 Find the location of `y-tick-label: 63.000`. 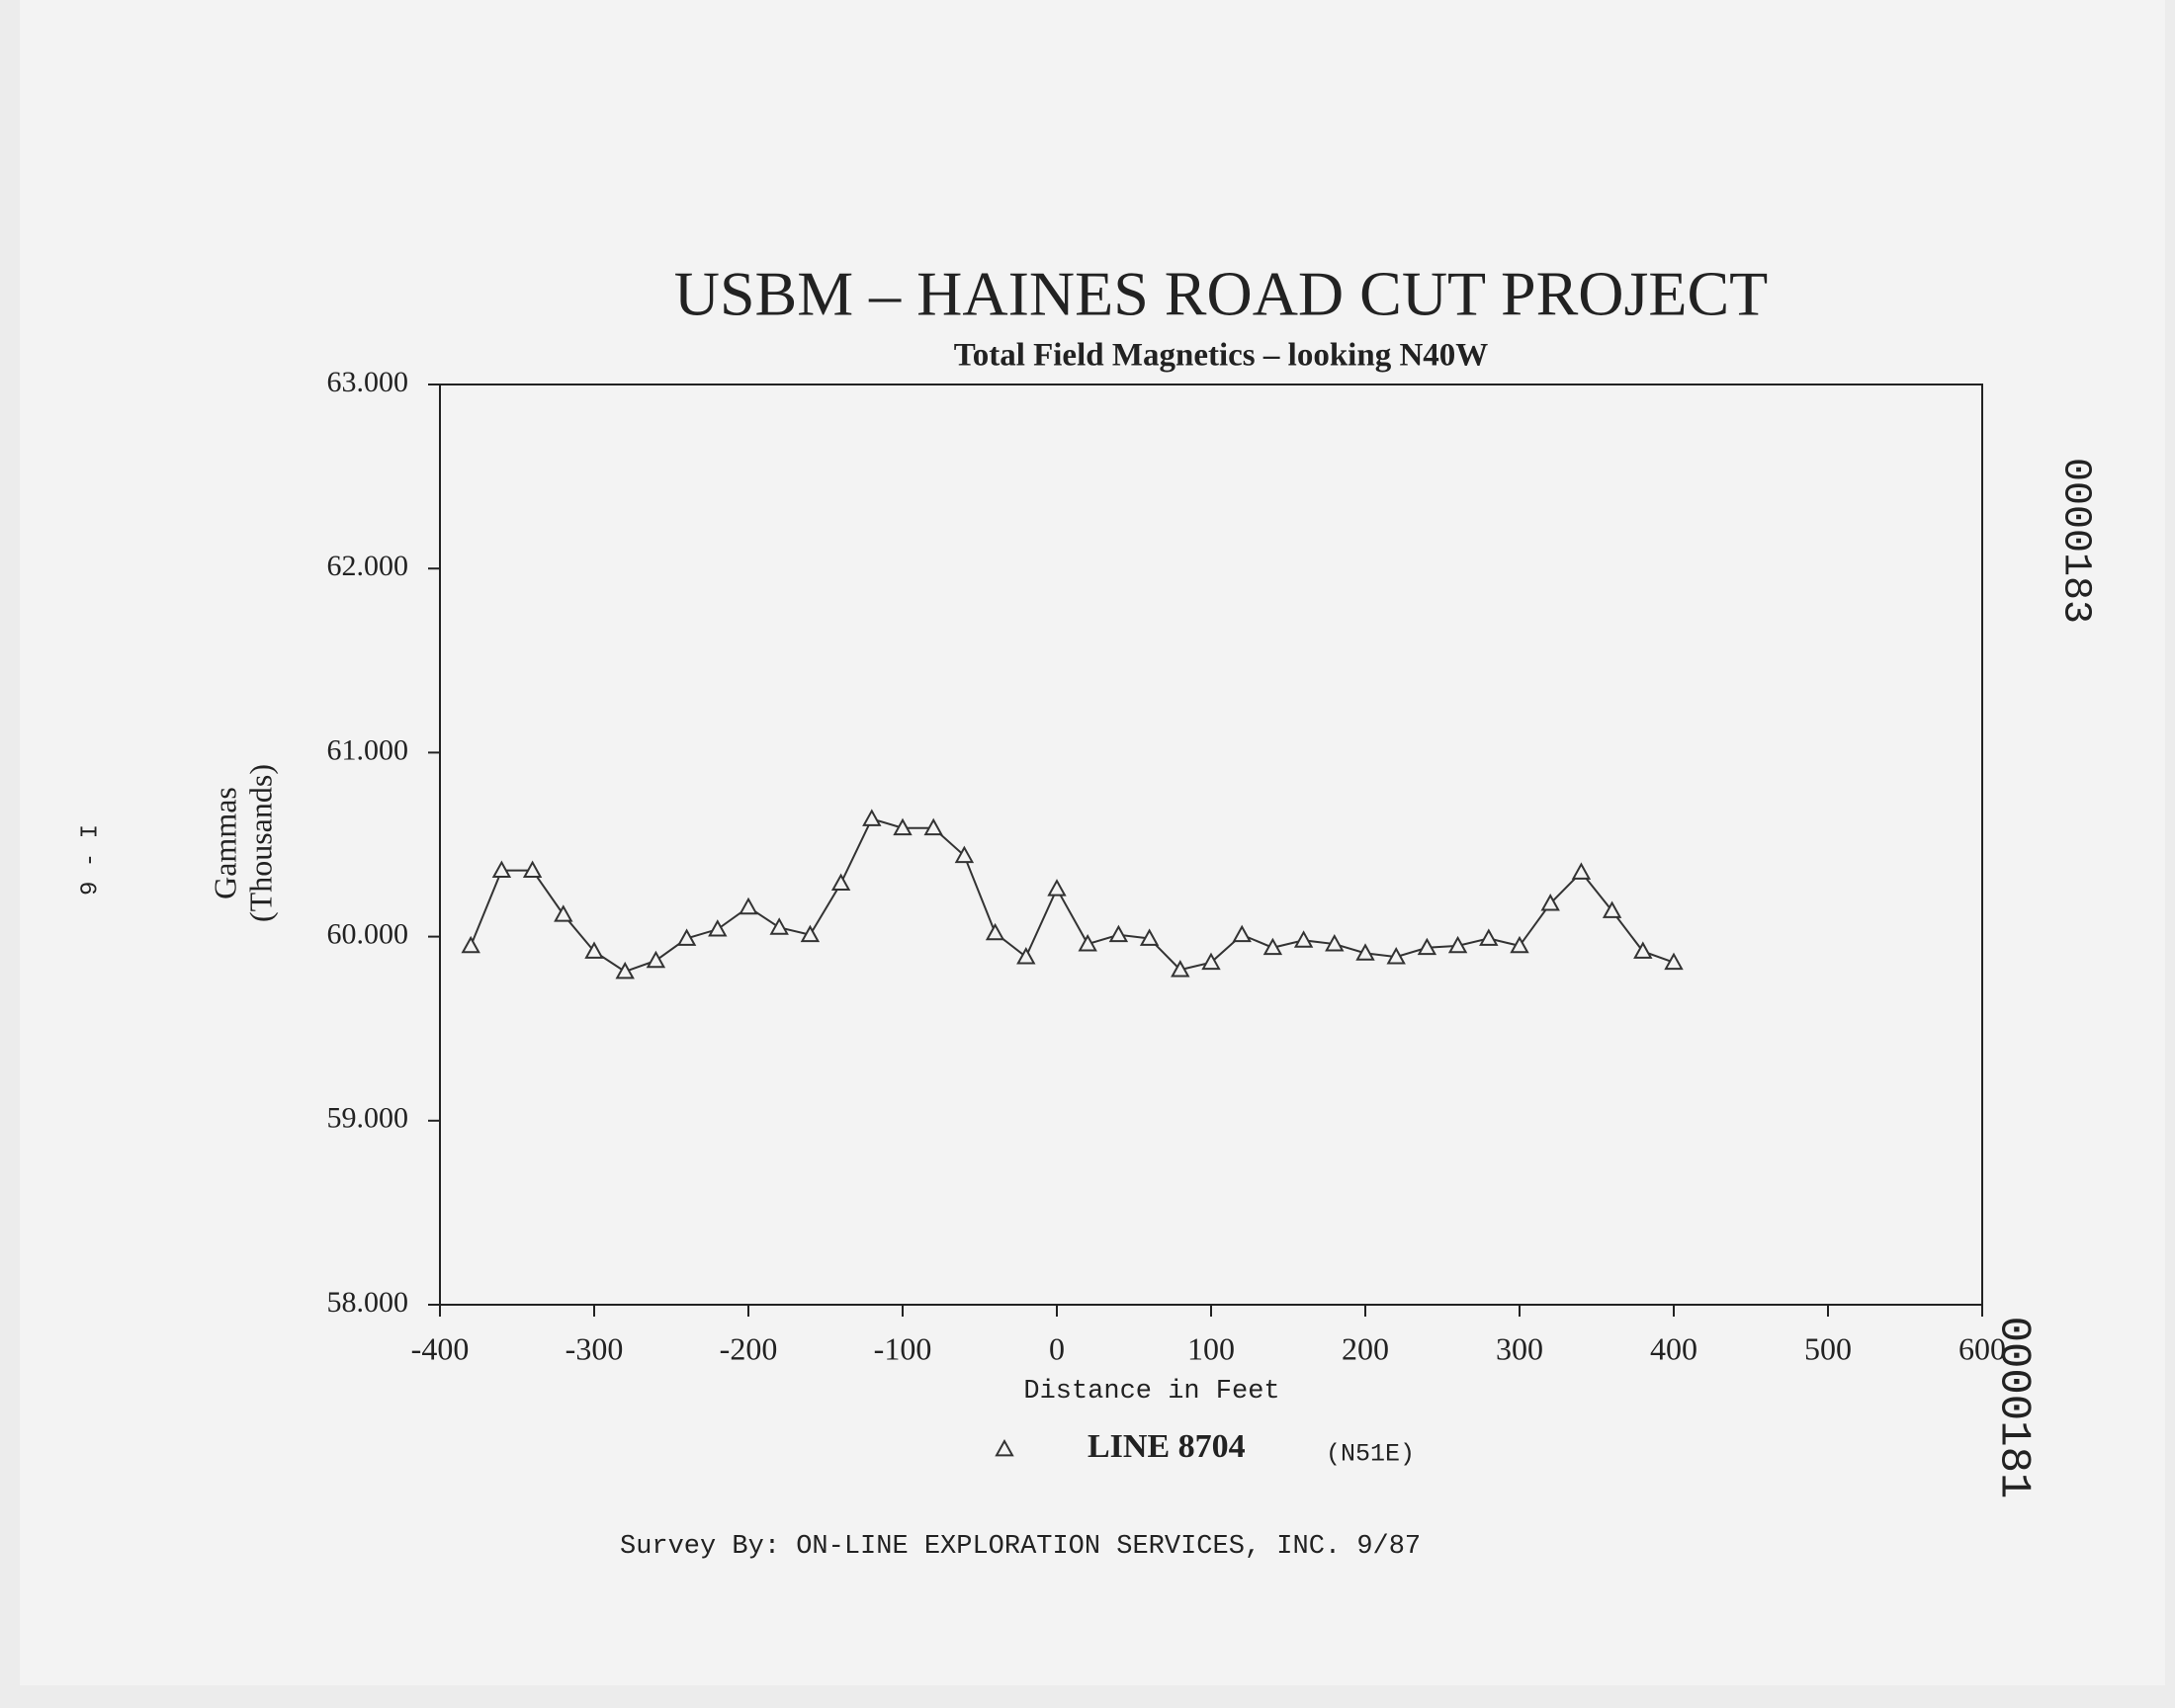

y-tick-label: 63.000 is located at coordinates (368, 382).